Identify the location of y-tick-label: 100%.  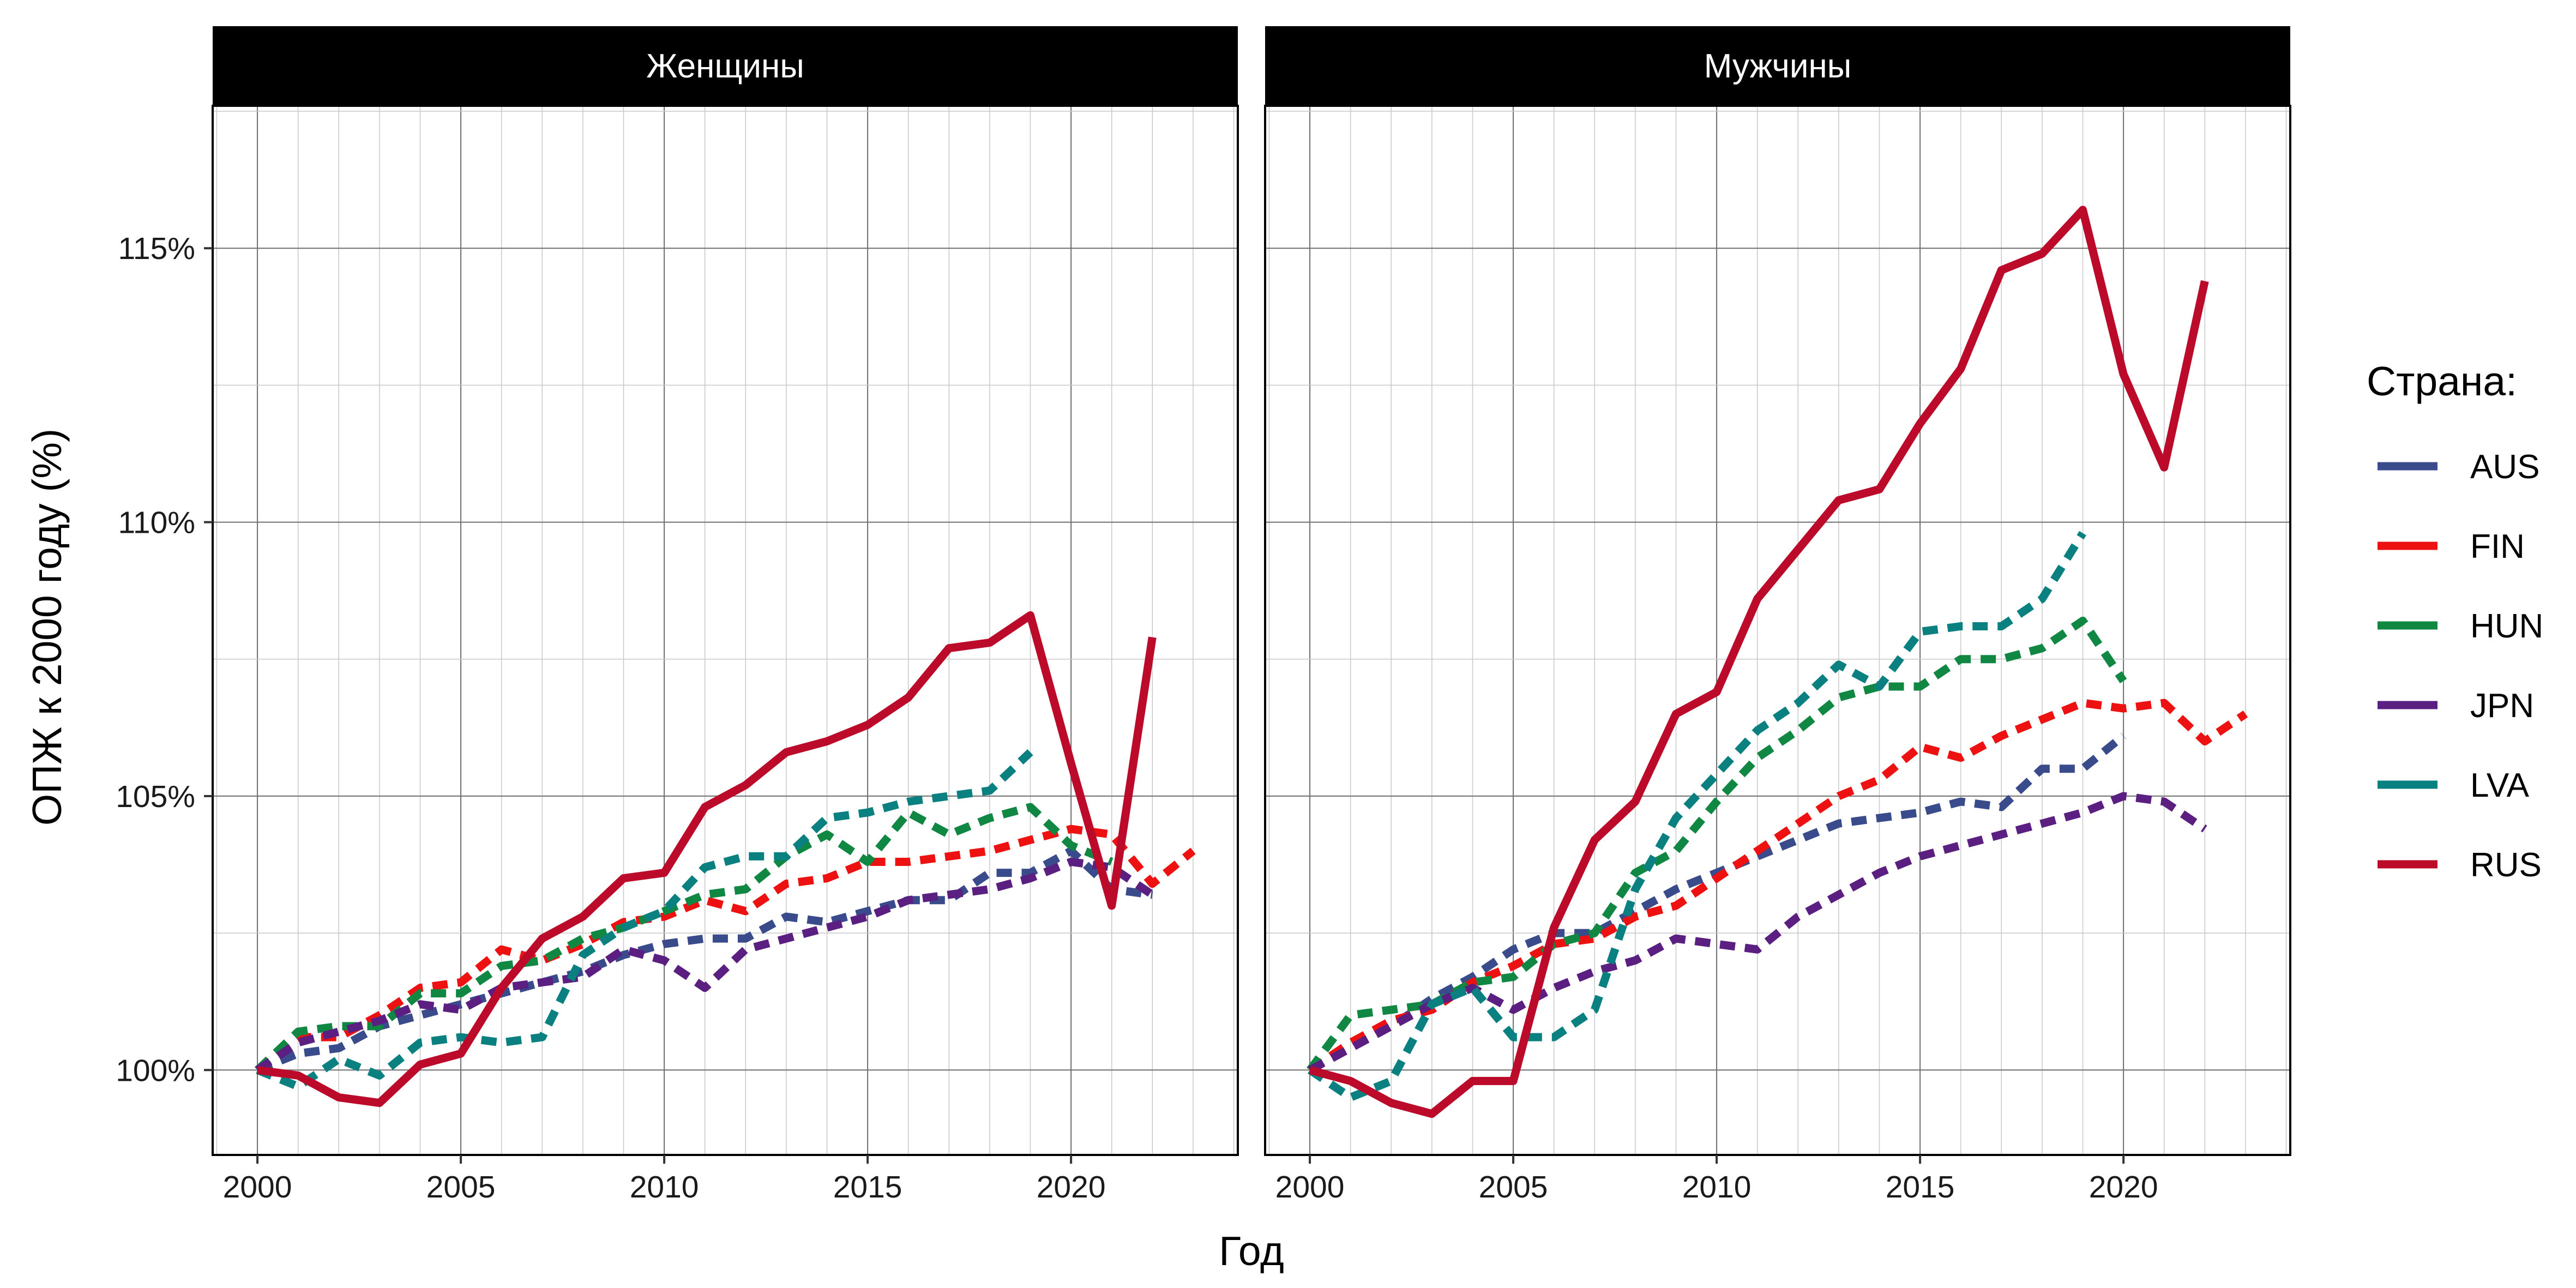
(155, 1070).